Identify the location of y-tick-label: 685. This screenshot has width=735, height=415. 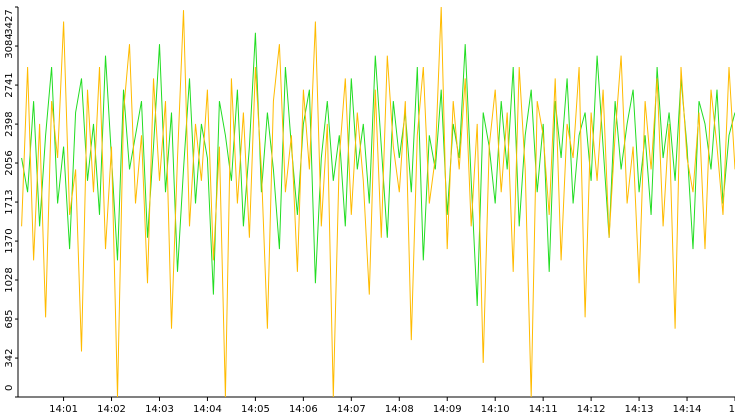
(9, 318).